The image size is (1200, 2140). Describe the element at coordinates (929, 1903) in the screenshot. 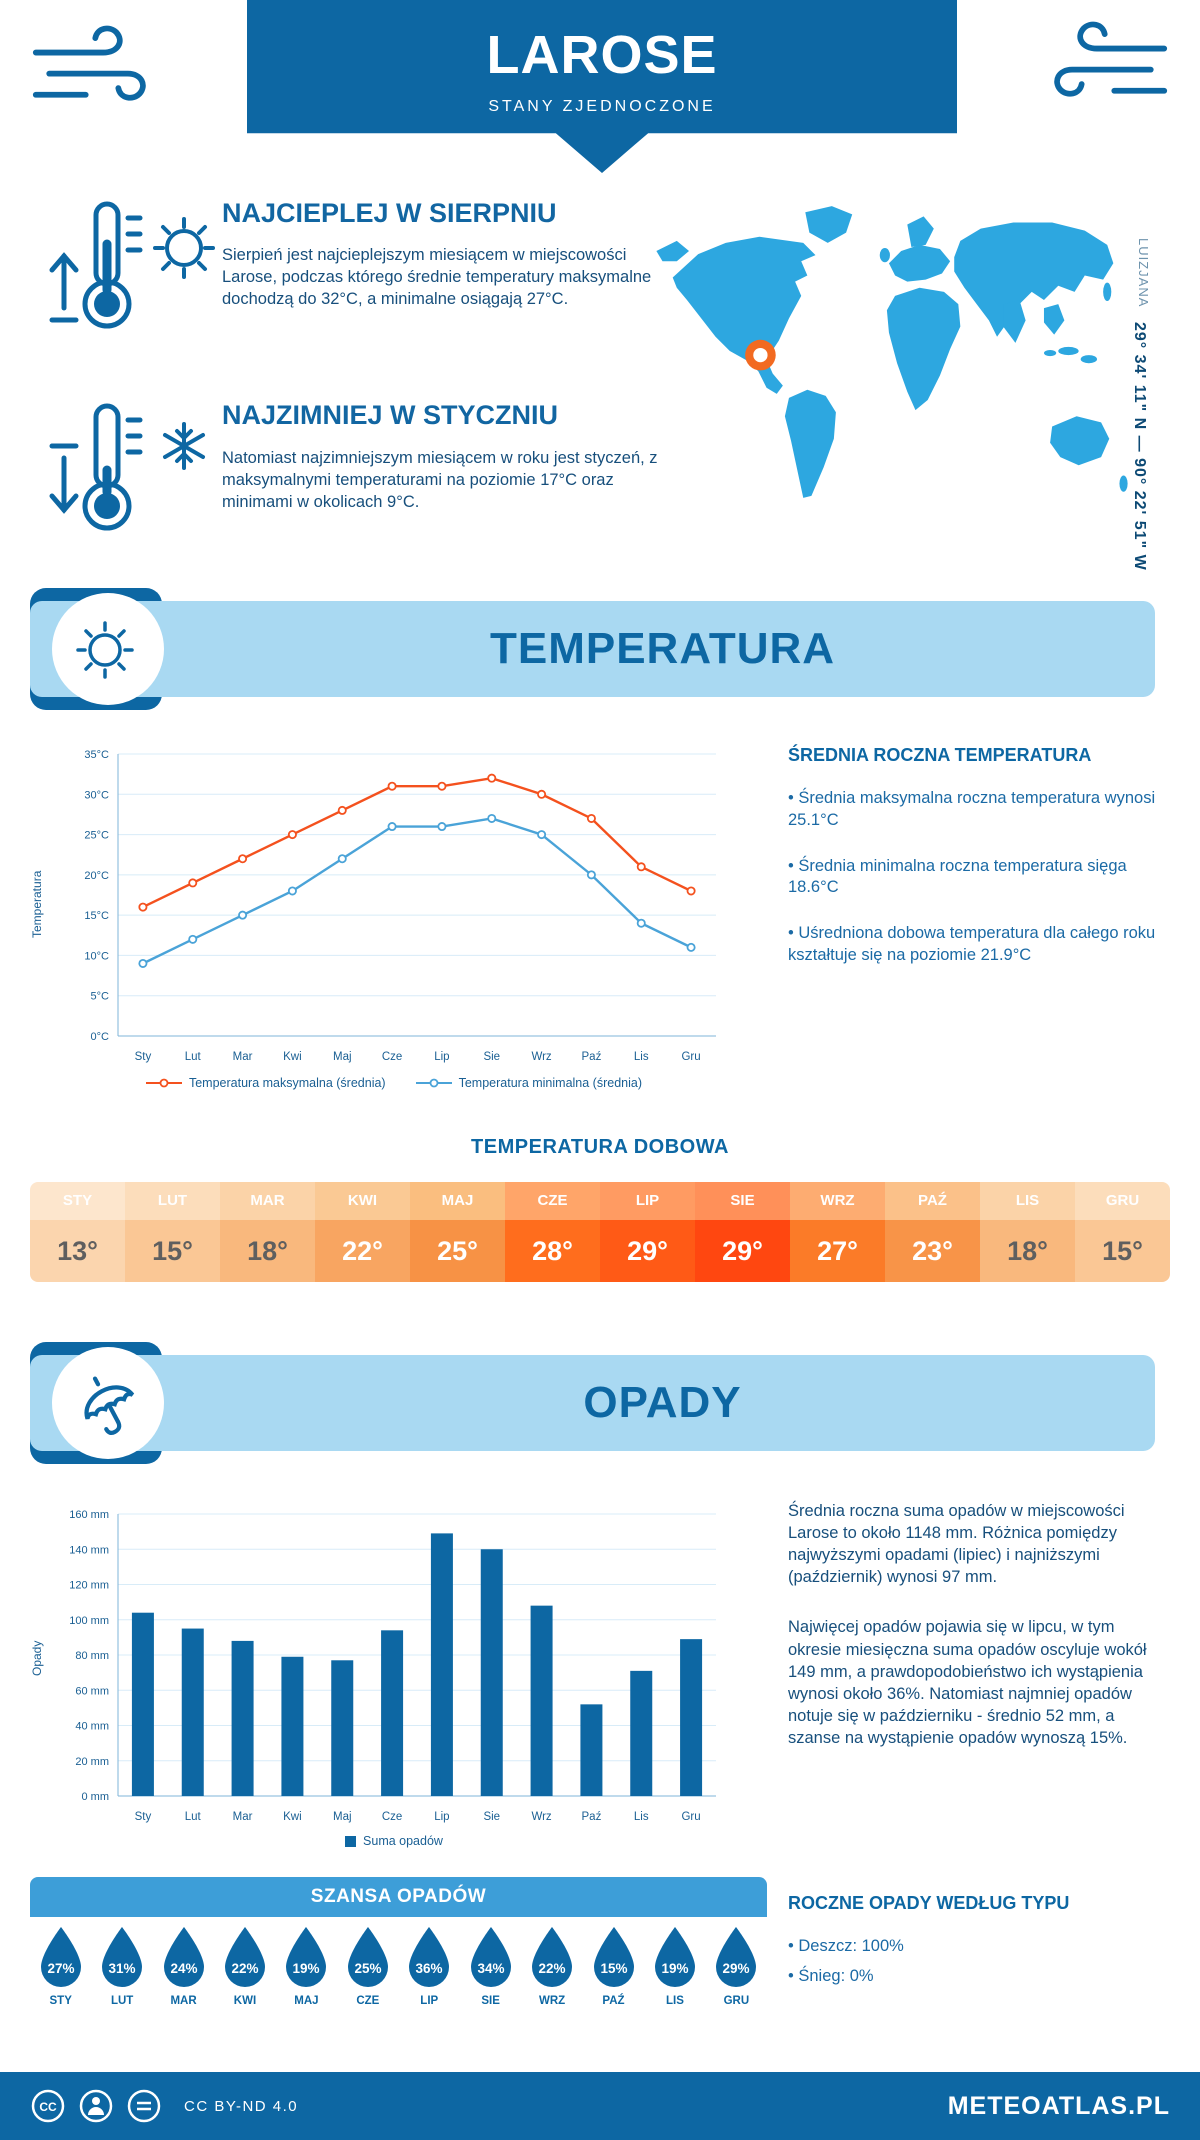

I see `precipitation-types-title: ROCZNE OPADY WEDŁUG TYPU` at that location.